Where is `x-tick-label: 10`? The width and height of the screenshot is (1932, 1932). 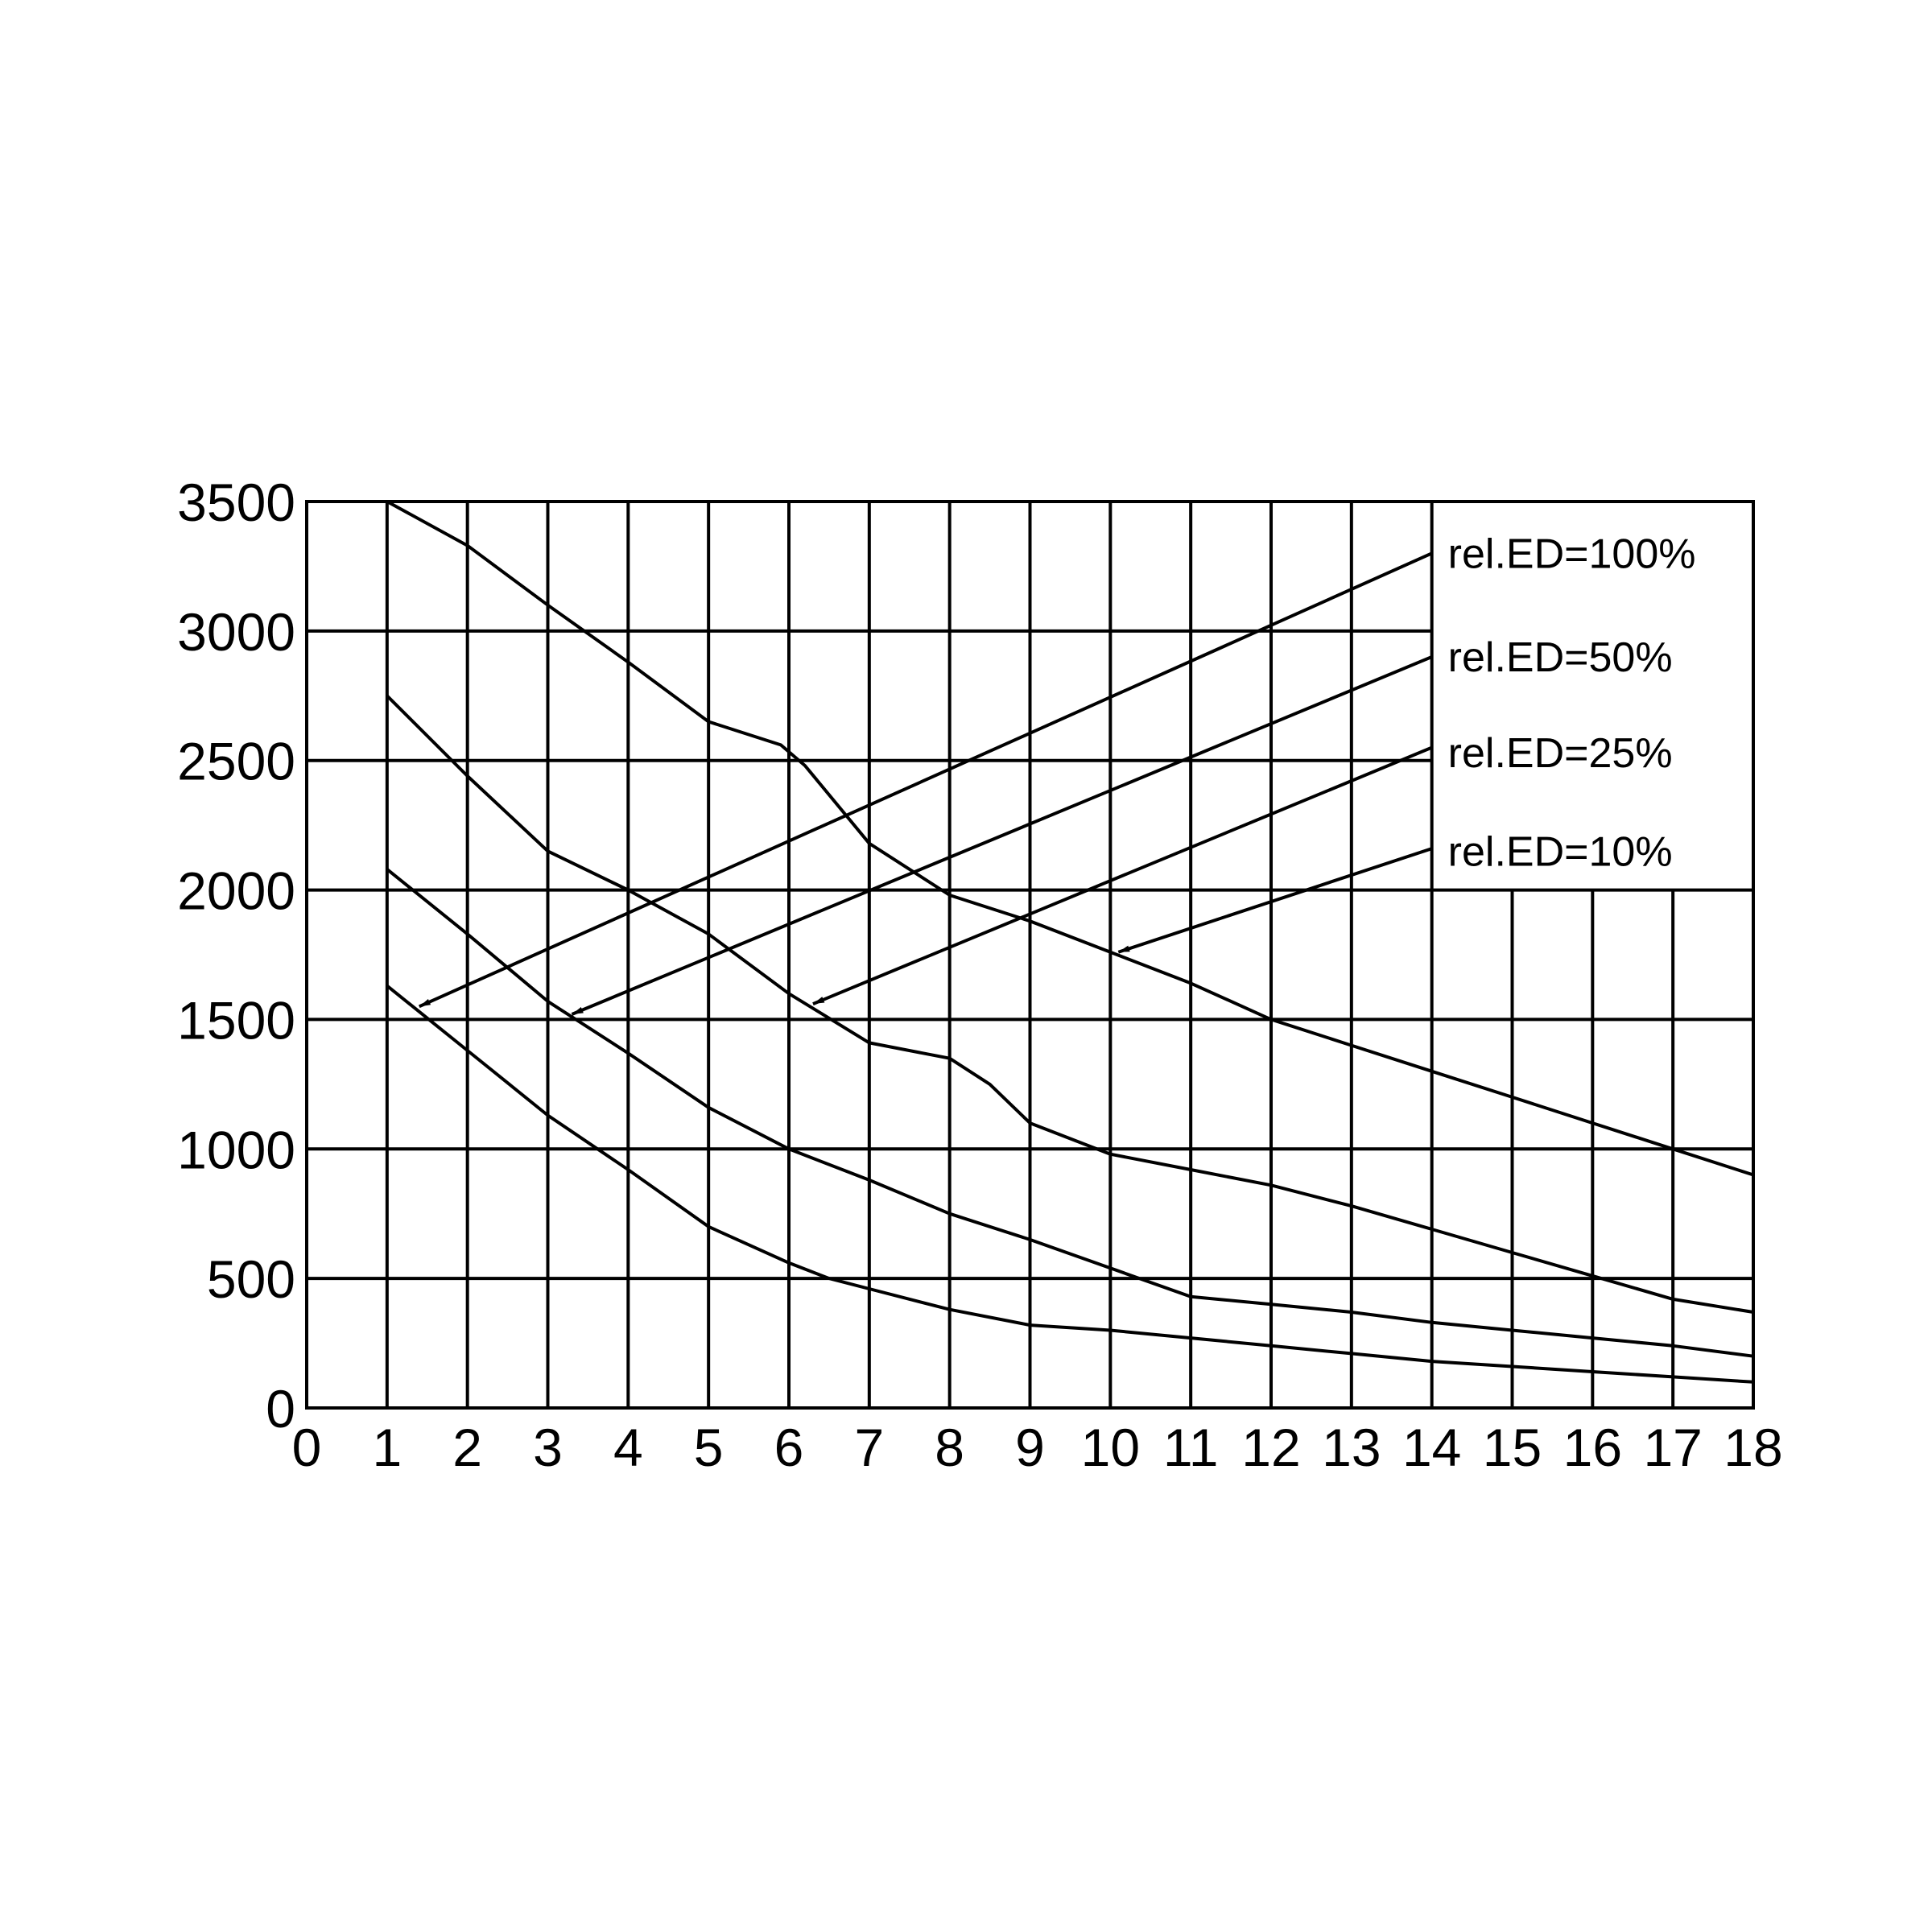 x-tick-label: 10 is located at coordinates (1110, 1447).